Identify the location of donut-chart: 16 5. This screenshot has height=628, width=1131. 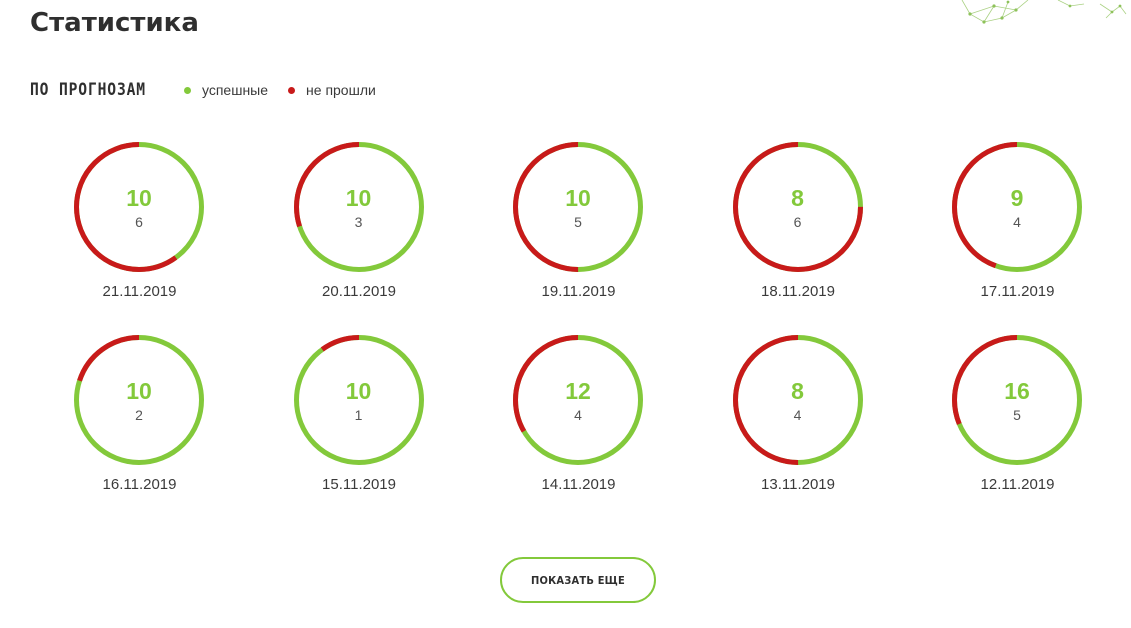
(1017, 400).